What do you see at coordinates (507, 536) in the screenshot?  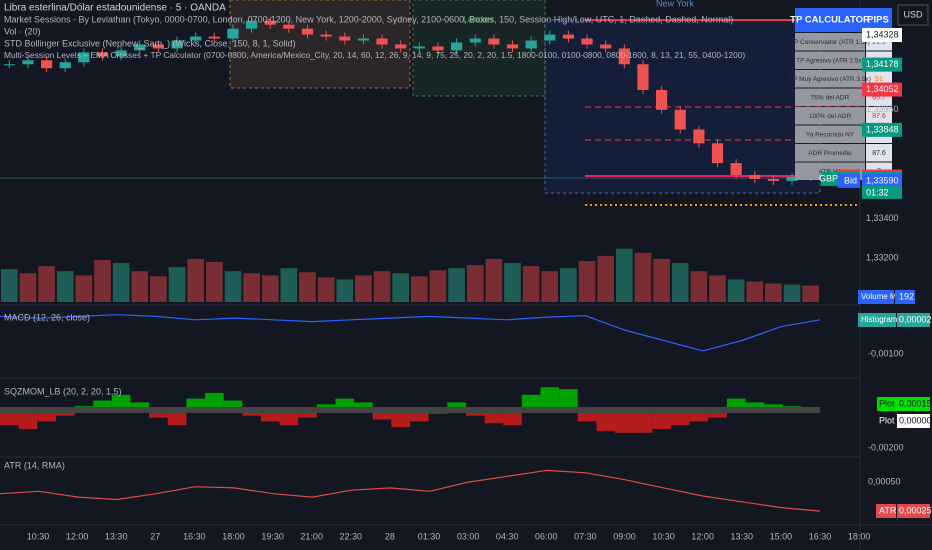 I see `time-label: 04:30` at bounding box center [507, 536].